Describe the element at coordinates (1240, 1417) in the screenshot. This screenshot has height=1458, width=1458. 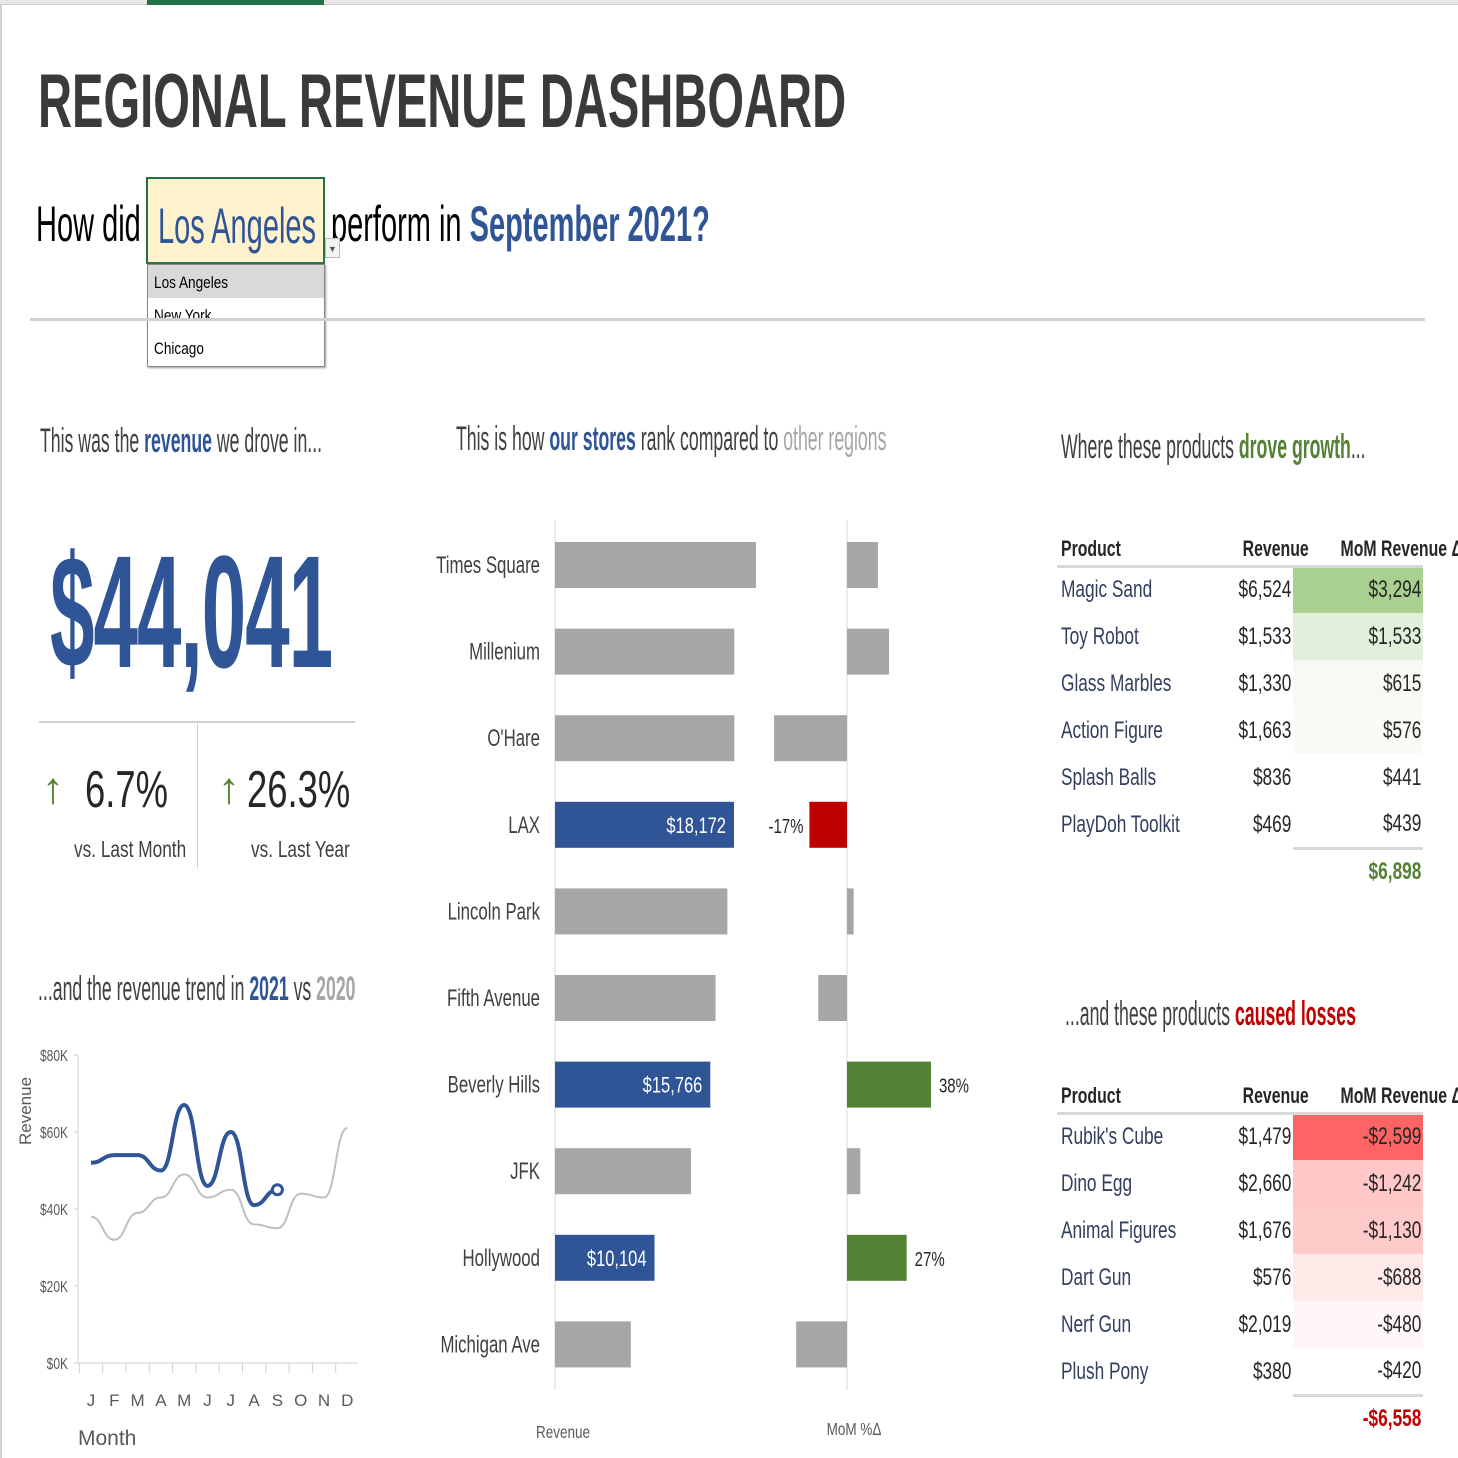
I see `total-row: -$6,558` at that location.